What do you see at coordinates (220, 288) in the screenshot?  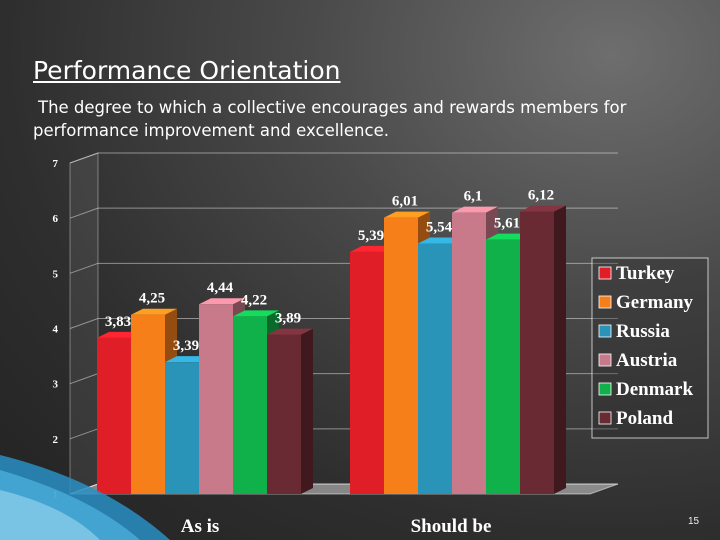 I see `data-label: 4,44` at bounding box center [220, 288].